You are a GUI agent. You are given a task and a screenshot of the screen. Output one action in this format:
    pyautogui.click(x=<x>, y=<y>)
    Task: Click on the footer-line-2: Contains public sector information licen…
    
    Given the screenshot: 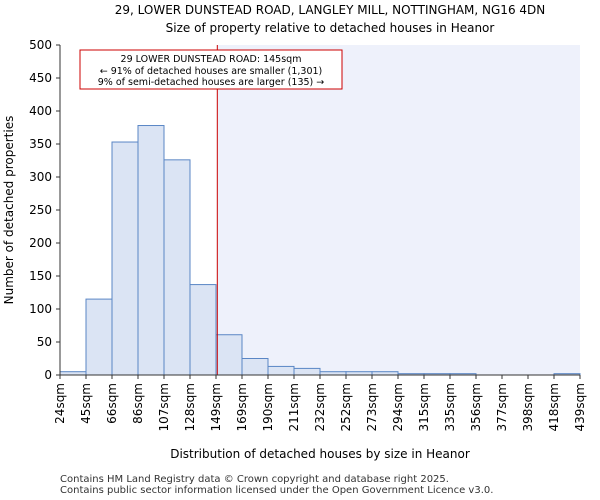 What is the action you would take?
    pyautogui.click(x=277, y=490)
    